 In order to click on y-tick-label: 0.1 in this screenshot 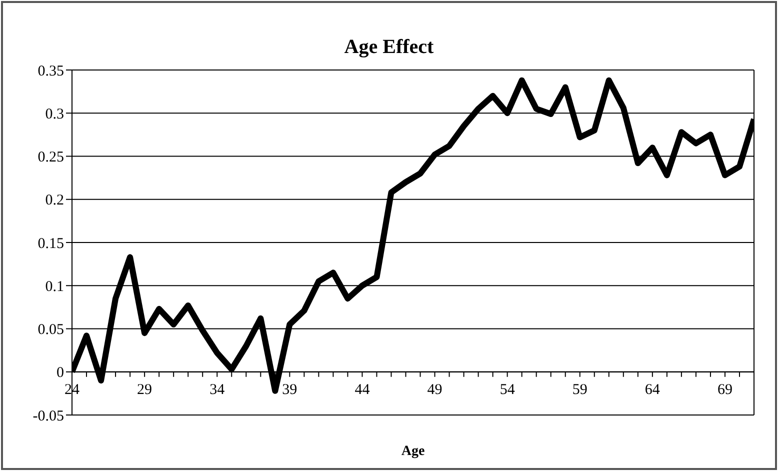, I will do `click(54, 286)`.